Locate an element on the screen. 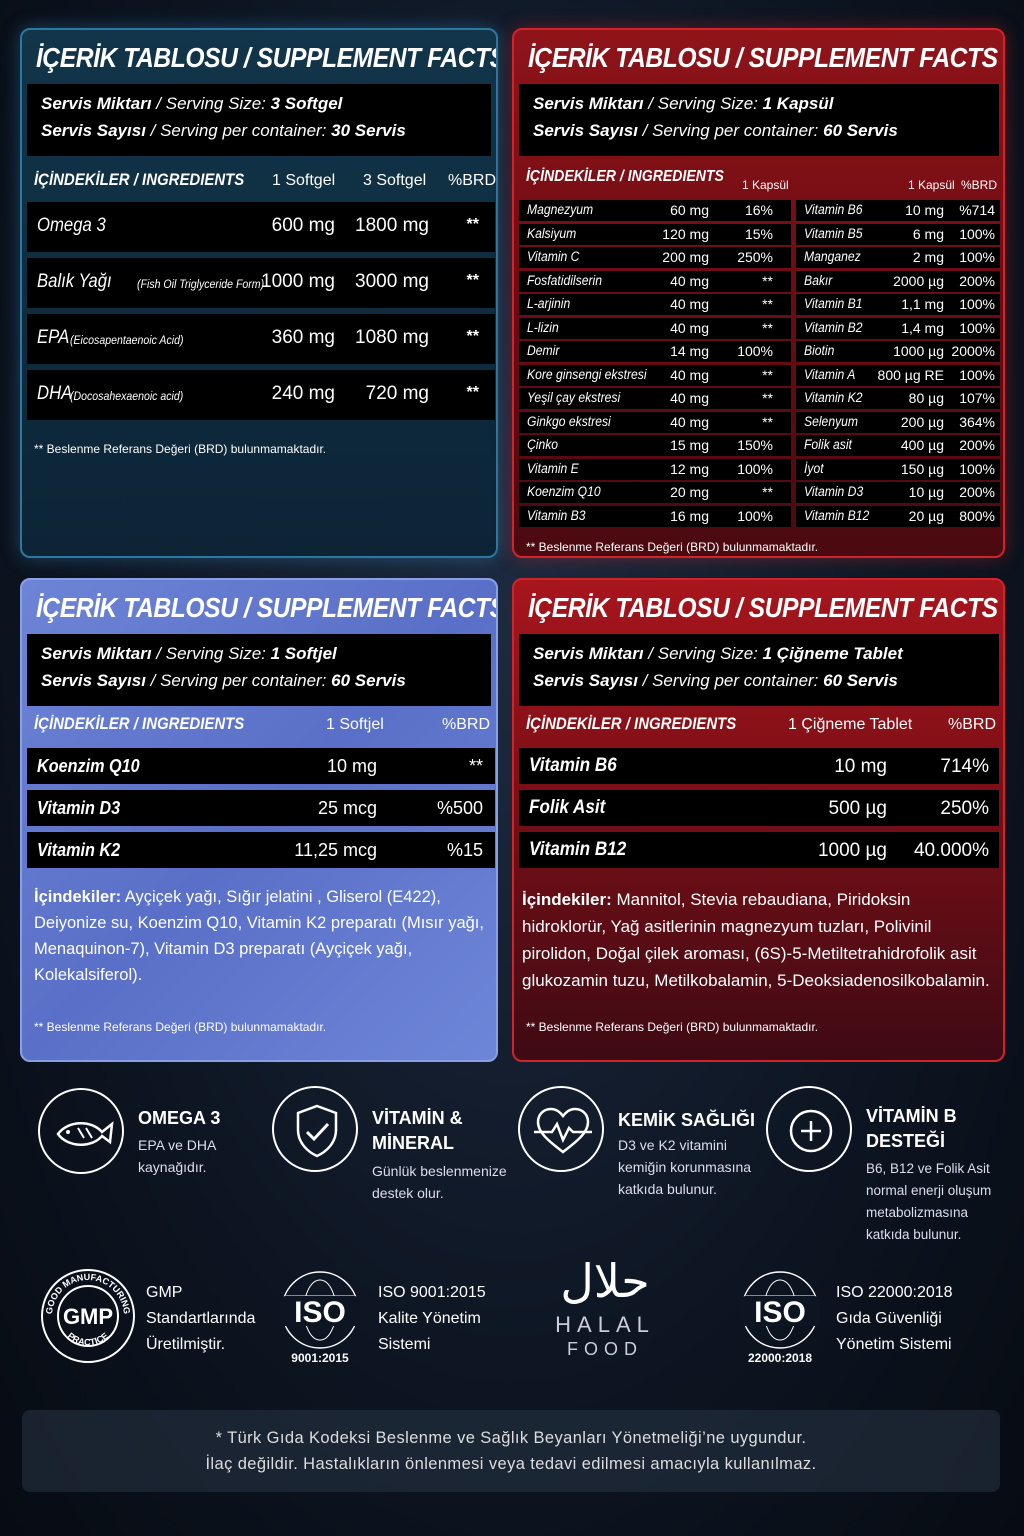 This screenshot has width=1024, height=1536. iso-22000-title: ISO 22000:2018 is located at coordinates (894, 1292).